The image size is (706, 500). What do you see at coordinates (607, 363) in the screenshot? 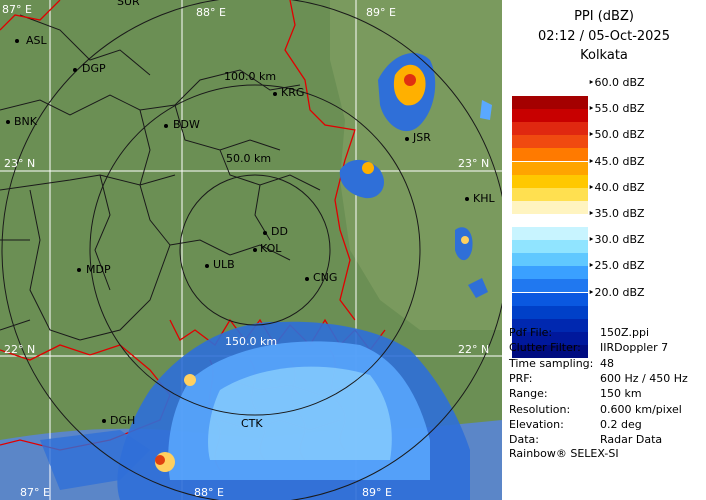
I see `info-value: 48` at bounding box center [607, 363].